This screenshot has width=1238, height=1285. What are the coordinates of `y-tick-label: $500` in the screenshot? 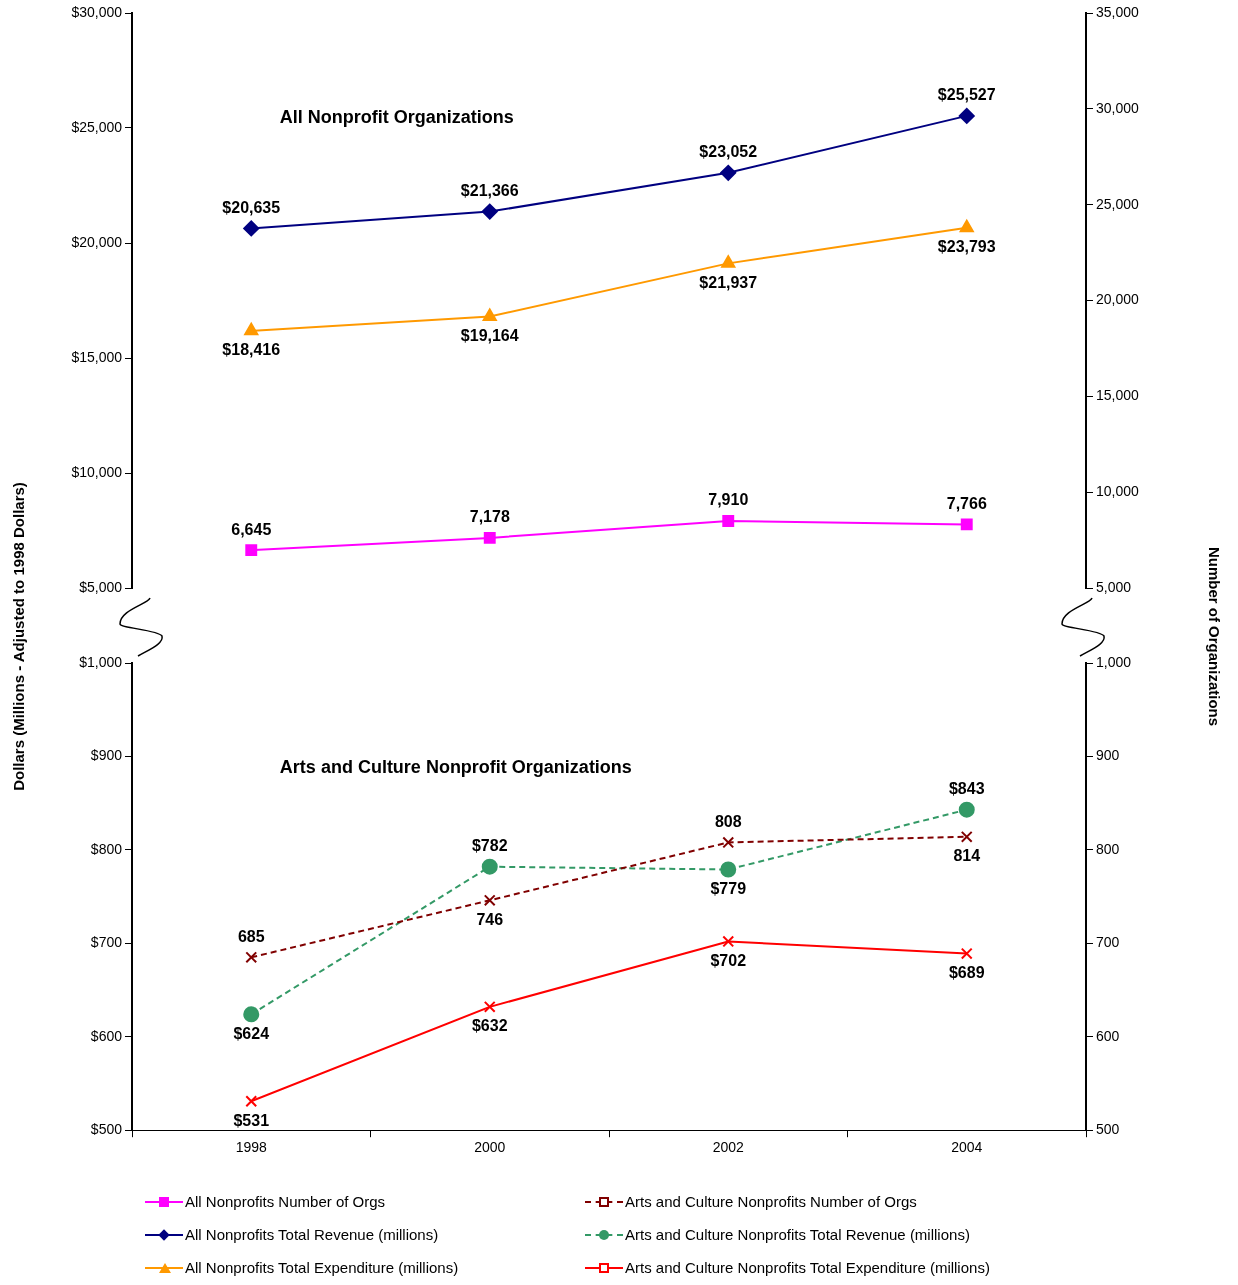 It's located at (106, 1129).